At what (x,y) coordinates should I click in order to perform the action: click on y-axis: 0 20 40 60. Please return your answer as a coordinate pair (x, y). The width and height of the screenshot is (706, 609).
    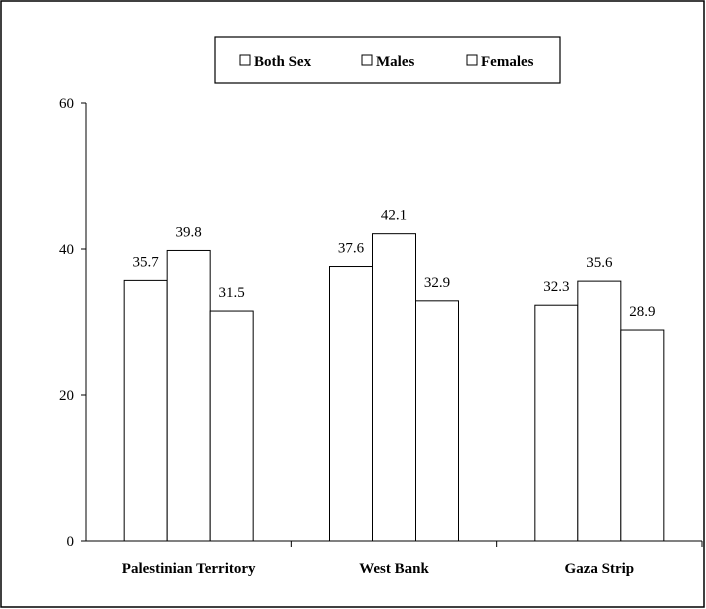
    Looking at the image, I should click on (73, 323).